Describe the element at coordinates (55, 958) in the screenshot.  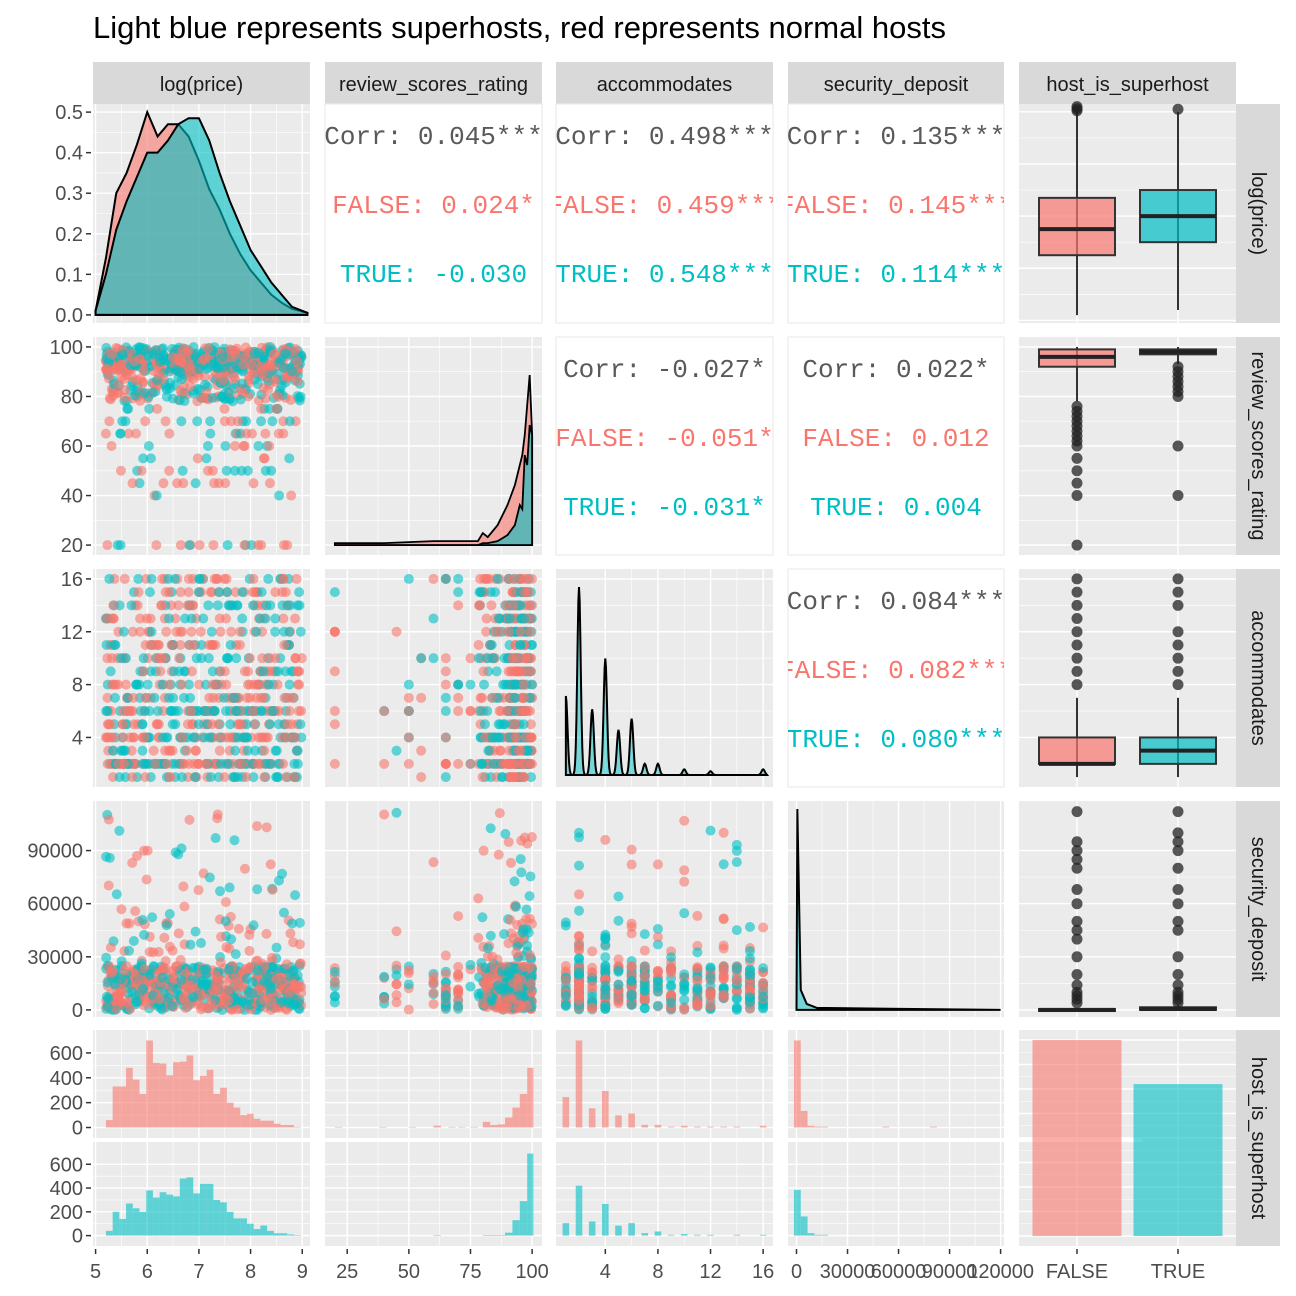
I see `y-tick-label: 30000` at that location.